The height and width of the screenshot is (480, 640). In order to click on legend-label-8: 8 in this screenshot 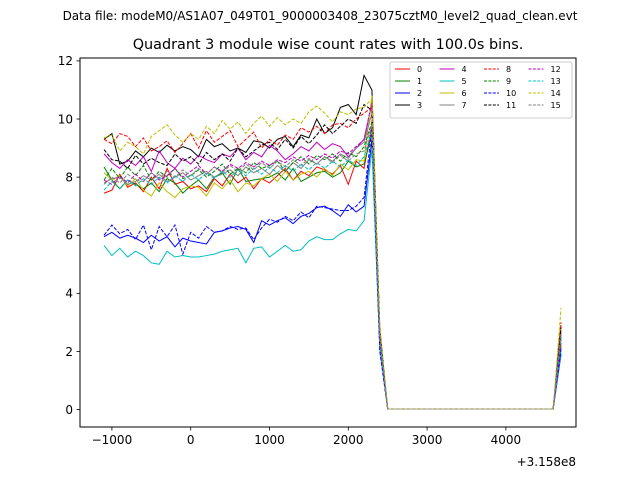, I will do `click(508, 69)`.